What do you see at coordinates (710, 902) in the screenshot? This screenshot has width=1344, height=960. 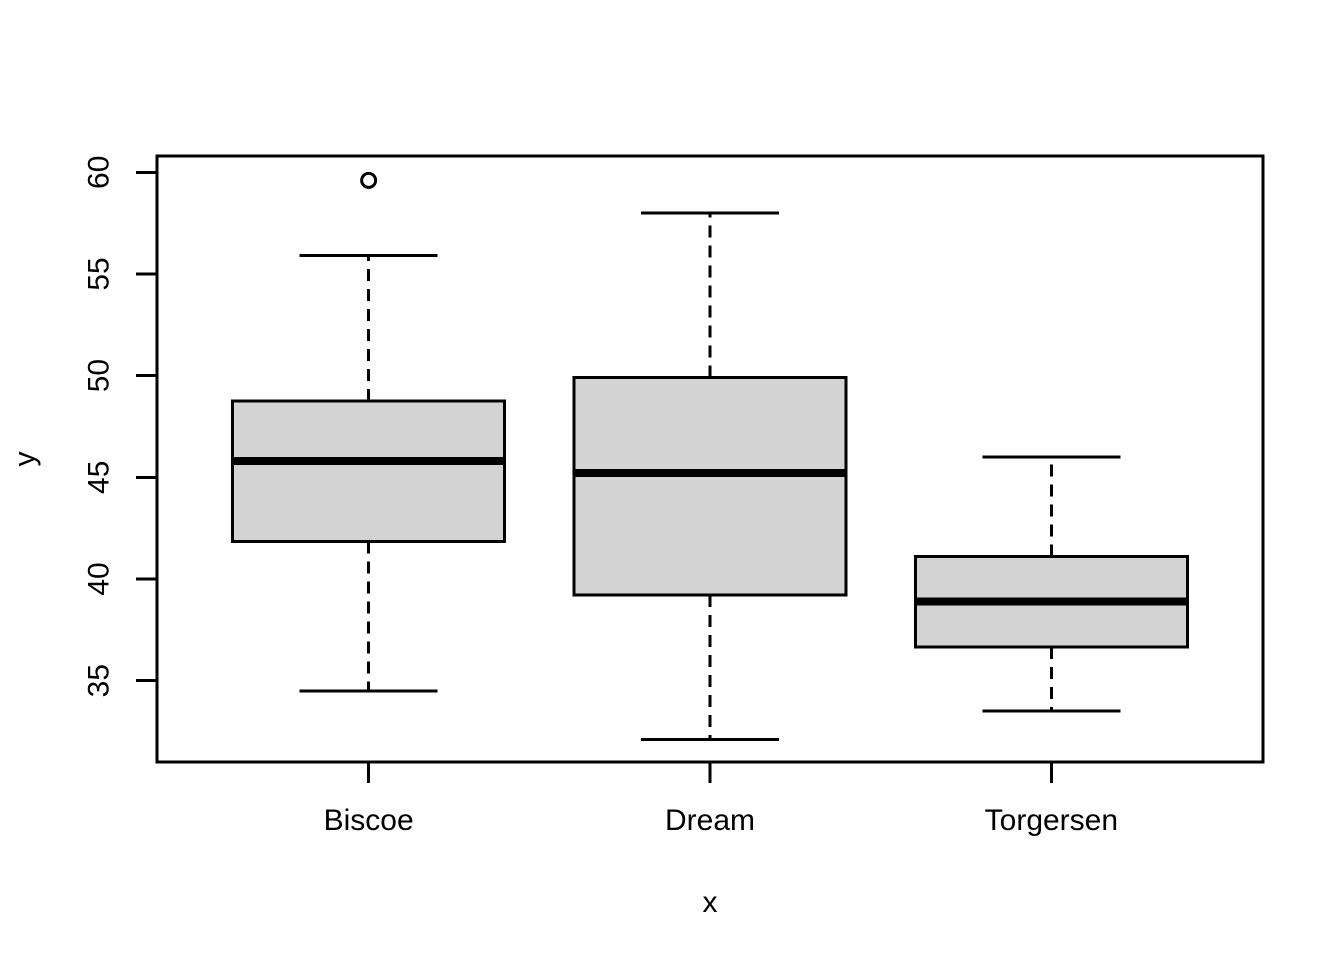 I see `x-axis-title: x` at bounding box center [710, 902].